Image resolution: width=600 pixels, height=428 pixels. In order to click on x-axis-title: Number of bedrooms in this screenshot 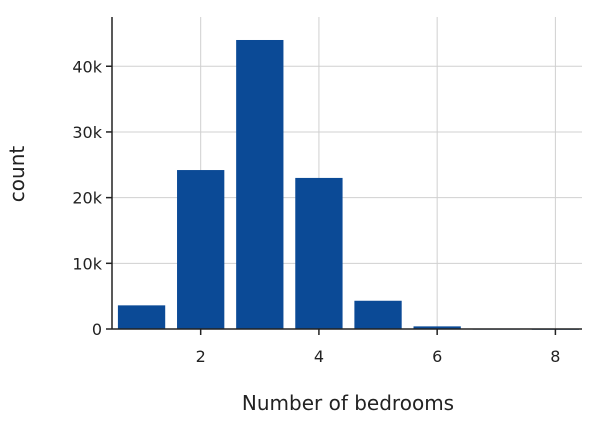, I will do `click(348, 403)`.